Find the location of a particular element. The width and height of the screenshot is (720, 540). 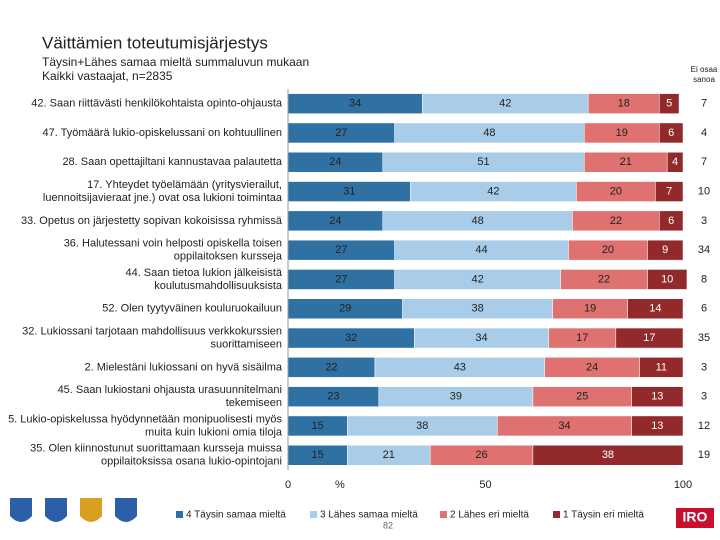

chart-title: Väittämien toteutumisjärjestys is located at coordinates (155, 42).